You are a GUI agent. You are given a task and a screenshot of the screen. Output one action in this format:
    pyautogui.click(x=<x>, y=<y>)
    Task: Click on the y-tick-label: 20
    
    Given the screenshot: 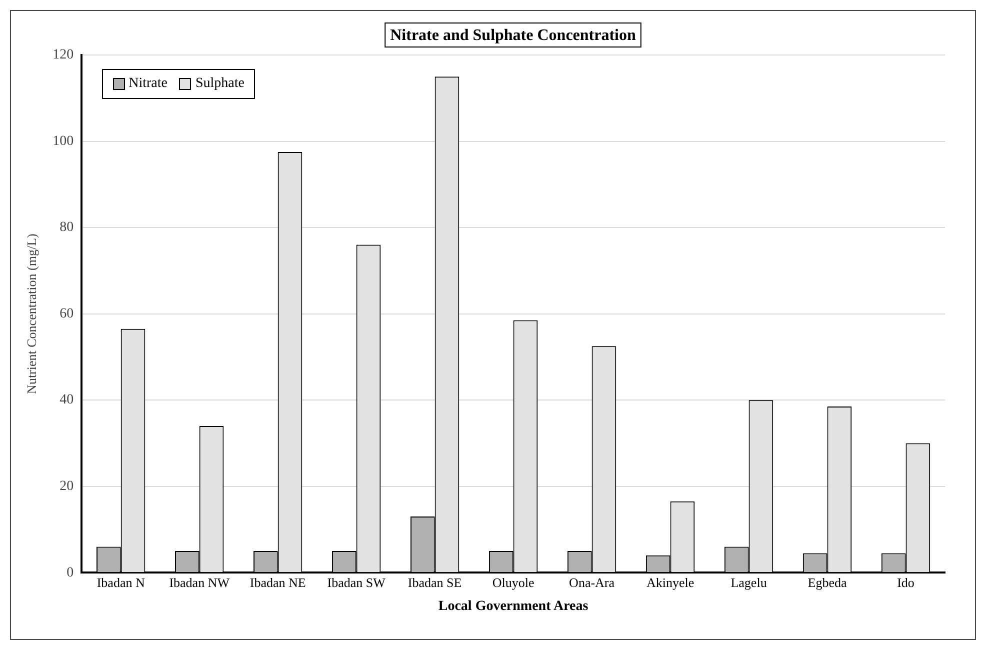 What is the action you would take?
    pyautogui.click(x=67, y=486)
    